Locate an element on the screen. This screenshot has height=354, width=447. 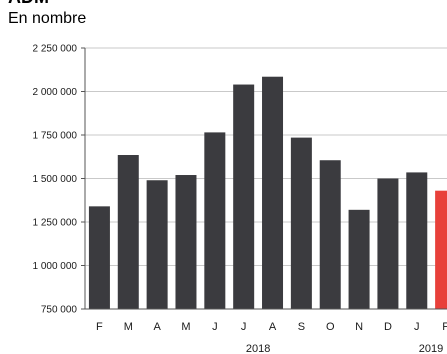
y-tick-label: 1 750 000 is located at coordinates (55, 136).